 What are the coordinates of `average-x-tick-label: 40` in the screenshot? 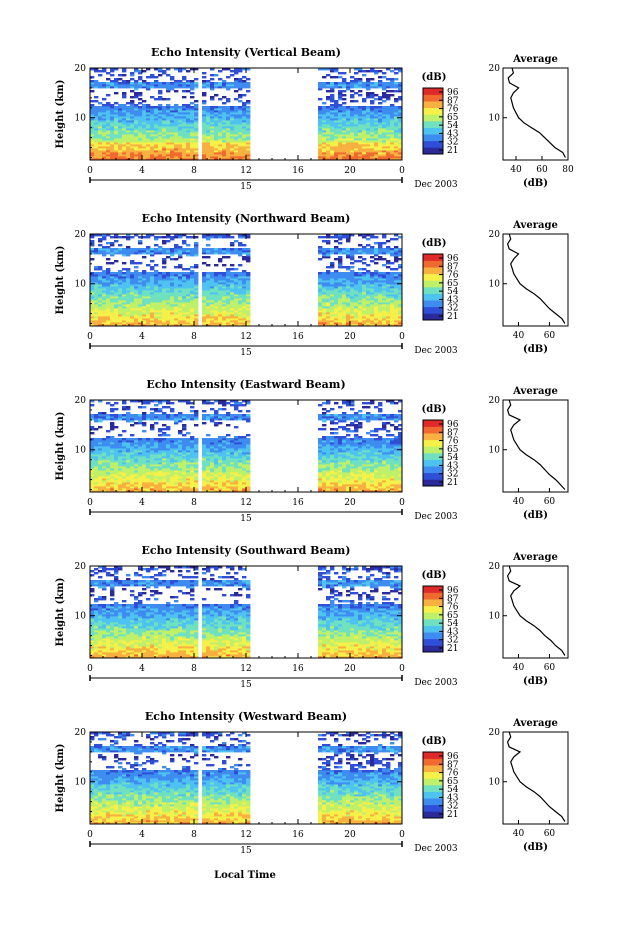 It's located at (519, 336).